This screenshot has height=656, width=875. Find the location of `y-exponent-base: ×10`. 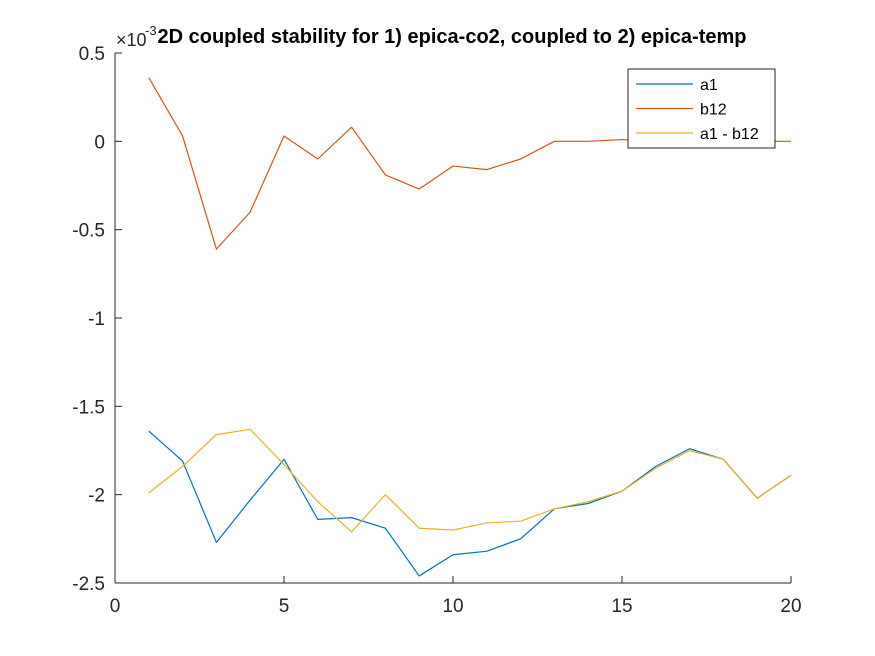

y-exponent-base: ×10 is located at coordinates (131, 40).